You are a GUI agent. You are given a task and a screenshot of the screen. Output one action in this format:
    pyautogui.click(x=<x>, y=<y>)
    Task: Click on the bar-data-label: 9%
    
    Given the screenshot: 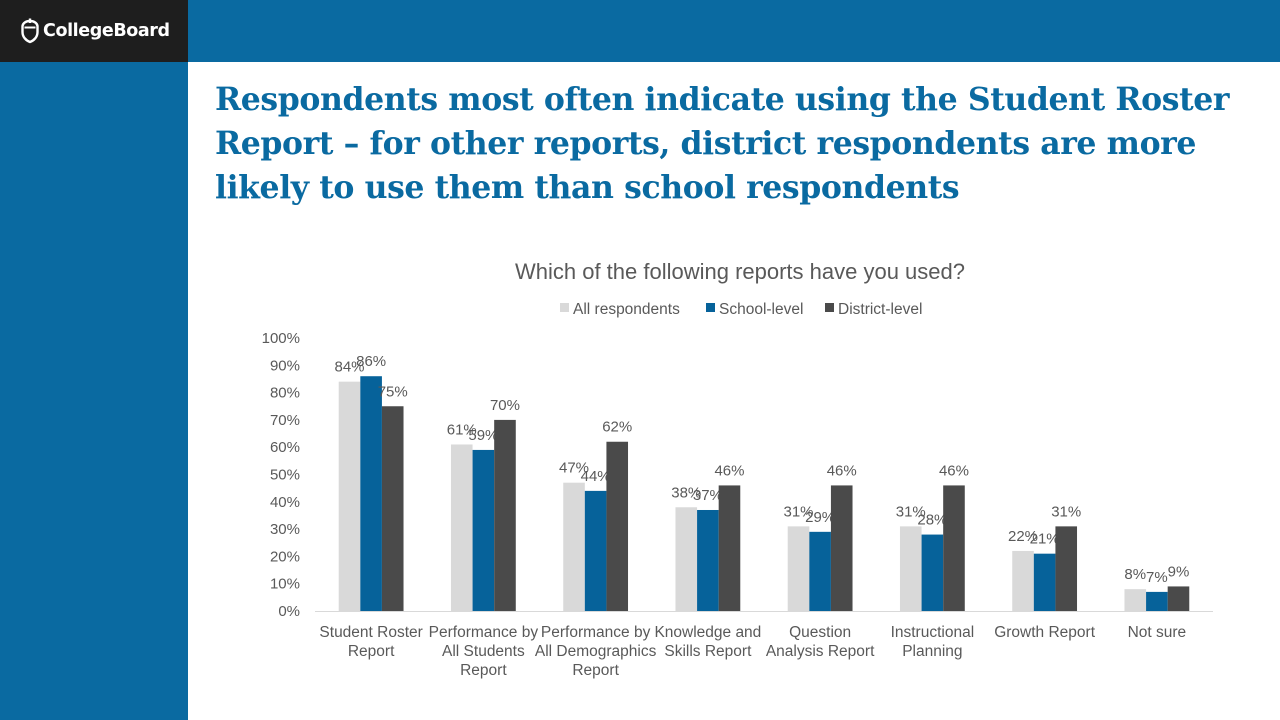 What is the action you would take?
    pyautogui.click(x=1179, y=571)
    